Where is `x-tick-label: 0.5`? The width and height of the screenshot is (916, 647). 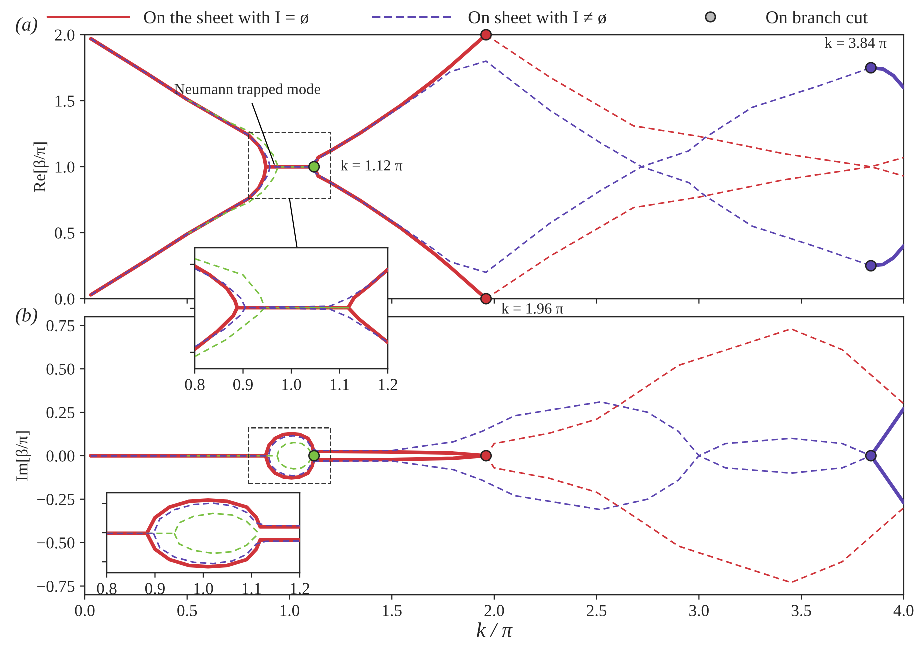 x-tick-label: 0.5 is located at coordinates (188, 611).